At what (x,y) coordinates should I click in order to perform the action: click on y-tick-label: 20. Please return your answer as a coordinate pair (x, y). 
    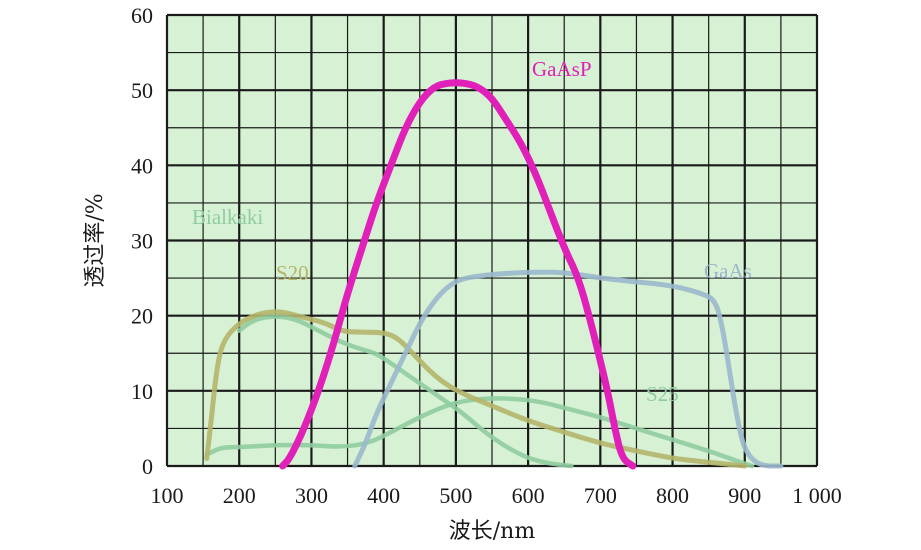
    Looking at the image, I should click on (142, 316).